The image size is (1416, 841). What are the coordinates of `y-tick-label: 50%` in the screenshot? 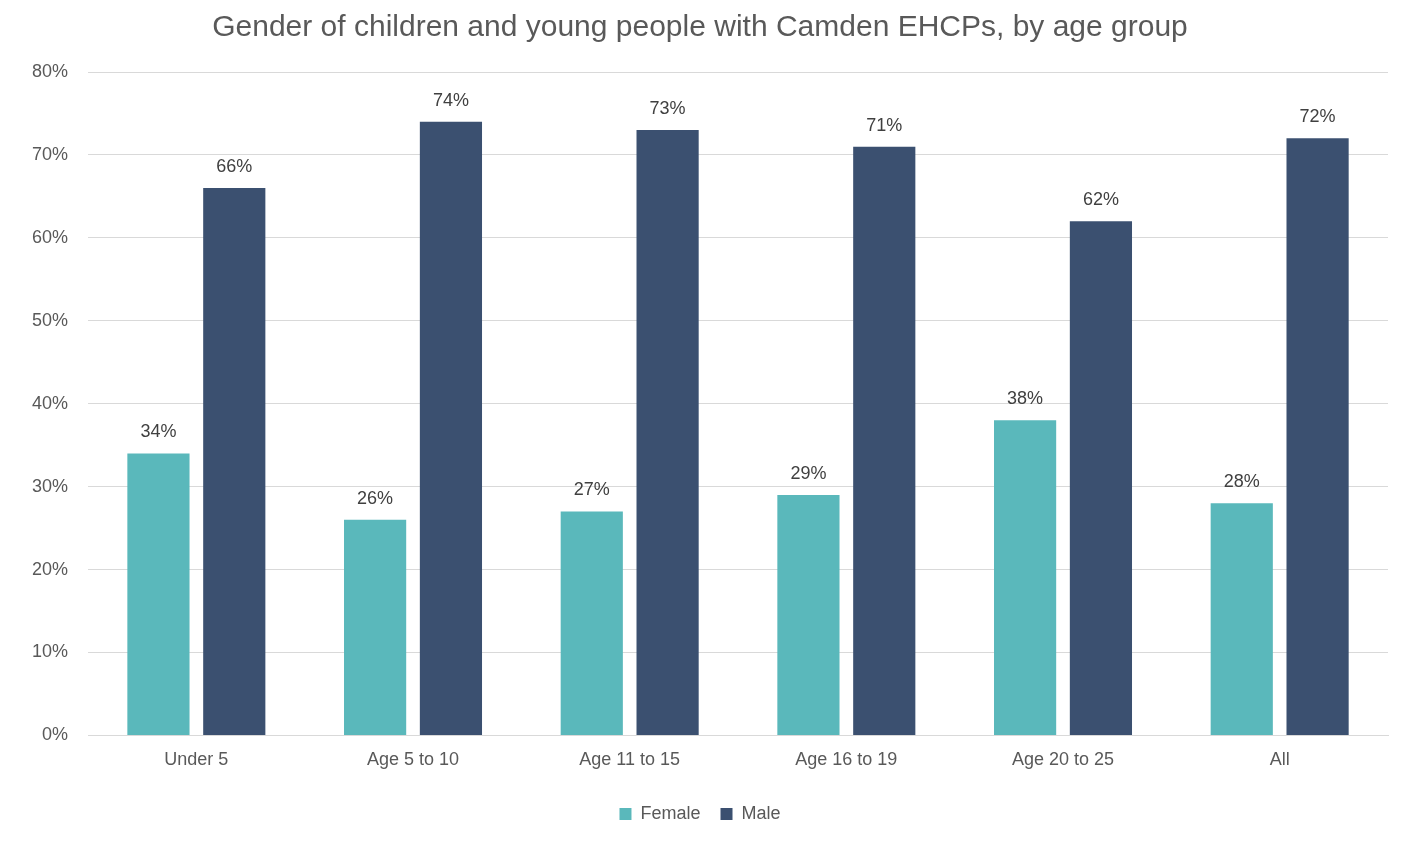 It's located at (50, 319).